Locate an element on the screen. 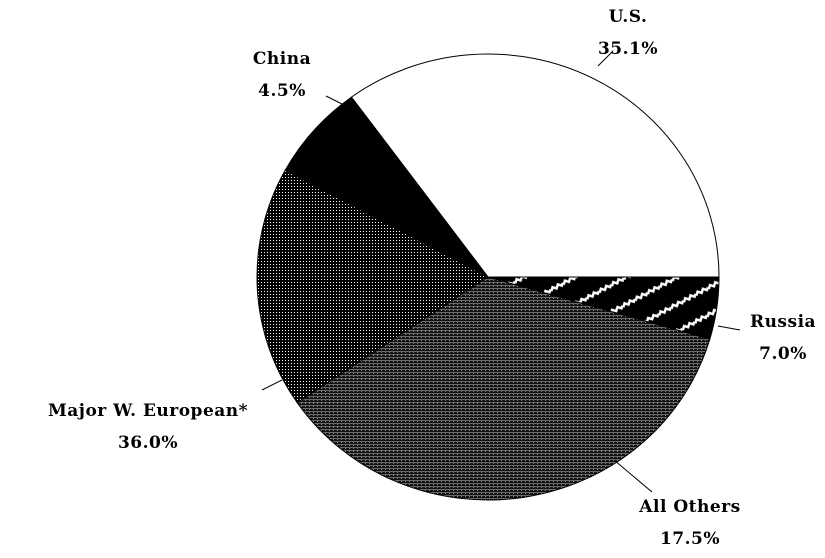  slice-value-label: 4.5% is located at coordinates (282, 91).